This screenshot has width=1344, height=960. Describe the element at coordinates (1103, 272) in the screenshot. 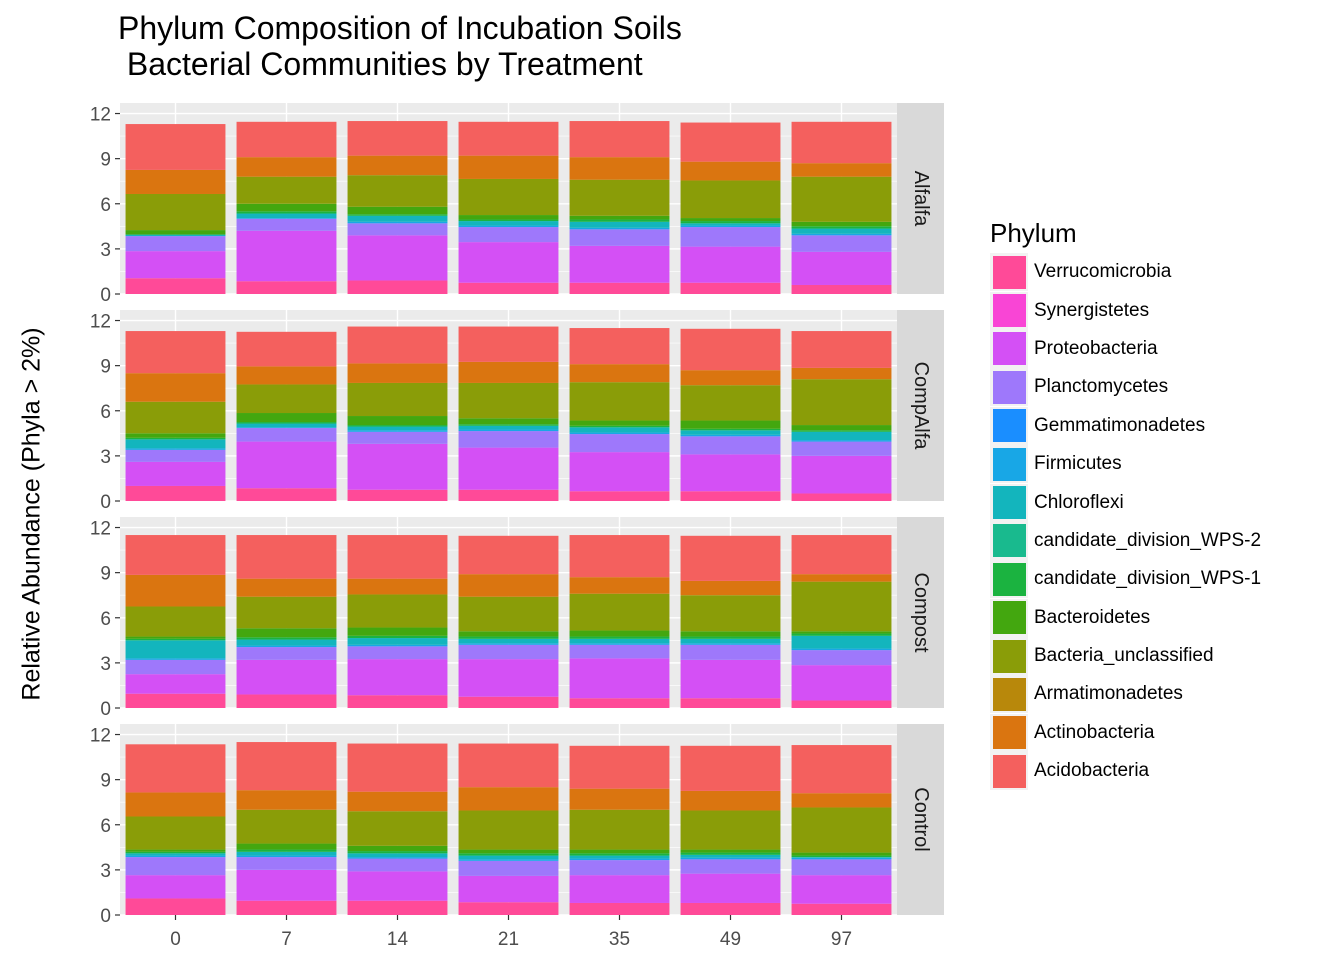

I see `legend-label: Verrucomicrobia` at that location.